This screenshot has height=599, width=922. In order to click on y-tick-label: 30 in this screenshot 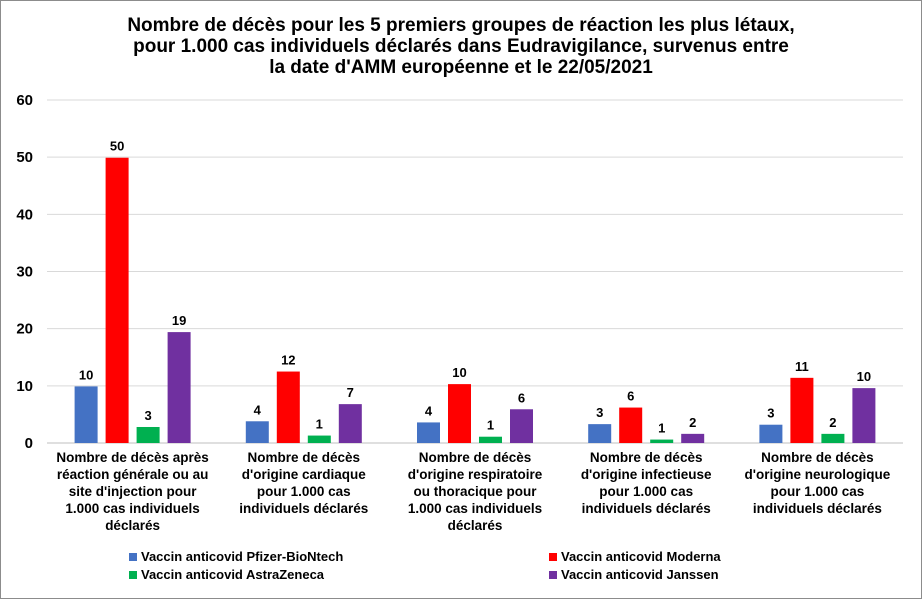, I will do `click(24, 272)`.